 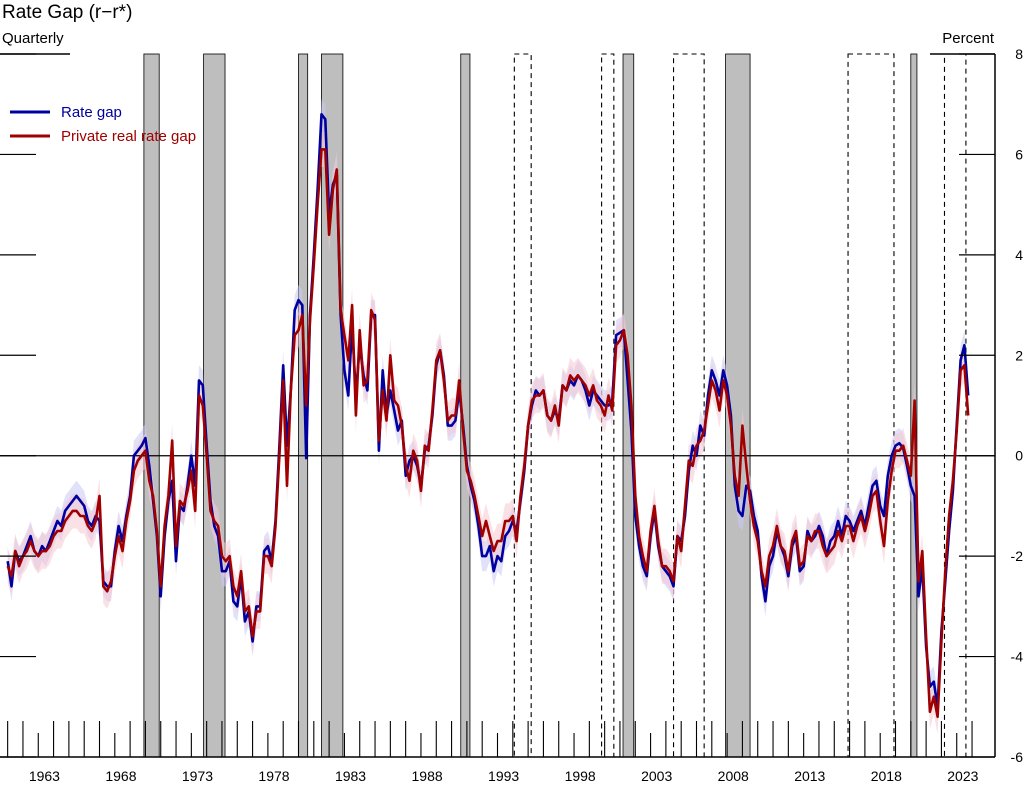 I want to click on x-tick-label: 1993, so click(x=503, y=776).